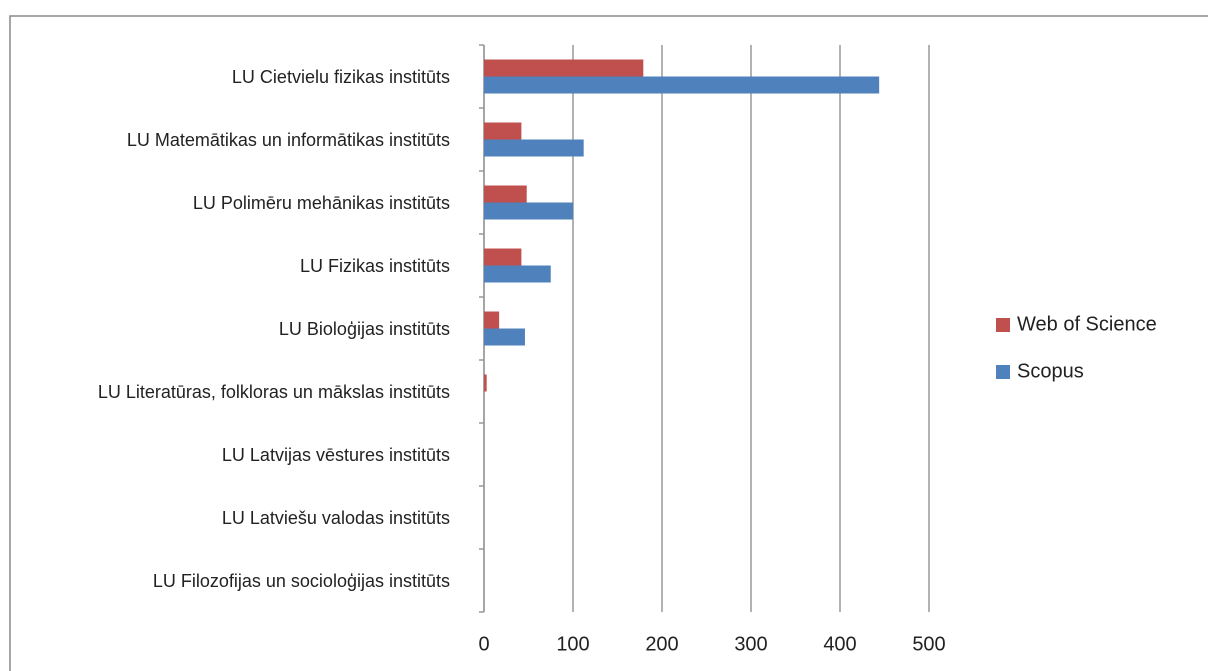 The image size is (1208, 671). I want to click on x-tick-label: 100, so click(572, 644).